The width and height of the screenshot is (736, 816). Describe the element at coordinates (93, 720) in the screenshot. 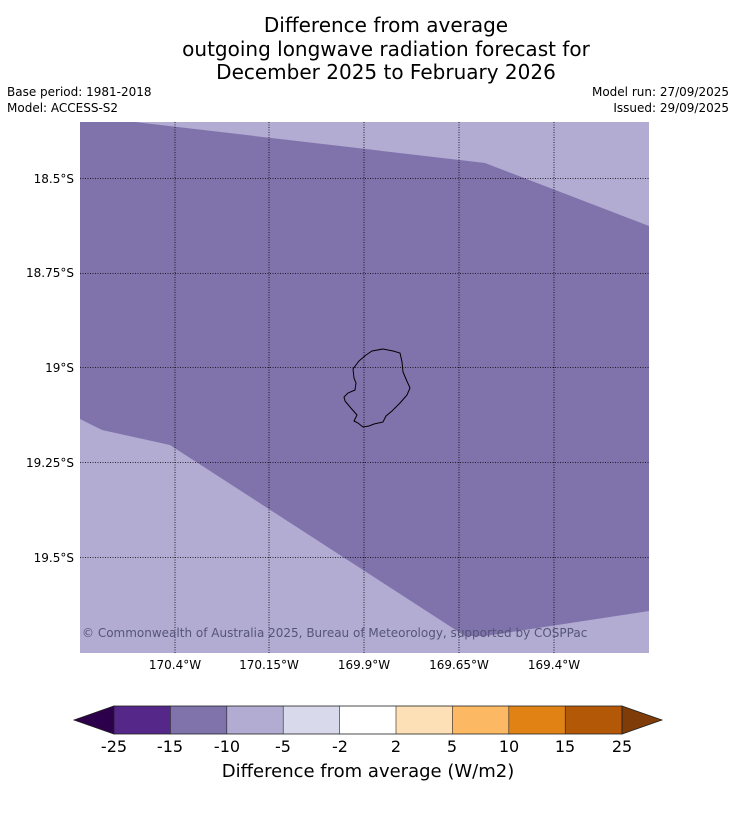

I see `colorbar-extend-low` at that location.